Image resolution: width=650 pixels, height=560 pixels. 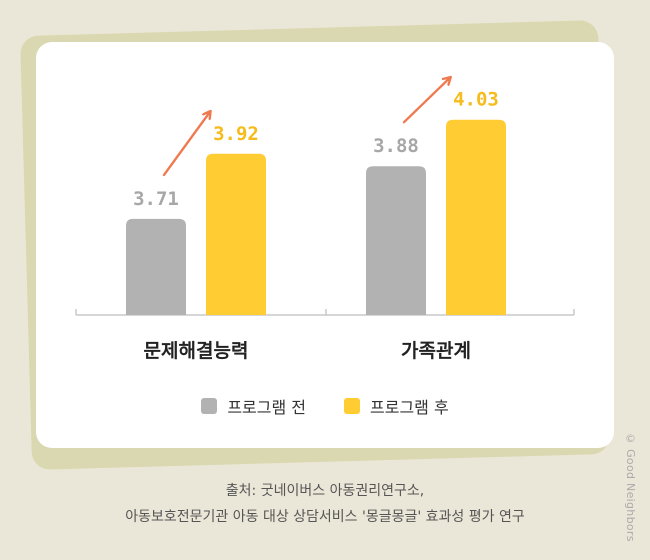 What do you see at coordinates (266, 407) in the screenshot?
I see `legend-label-before: 프로그램 전` at bounding box center [266, 407].